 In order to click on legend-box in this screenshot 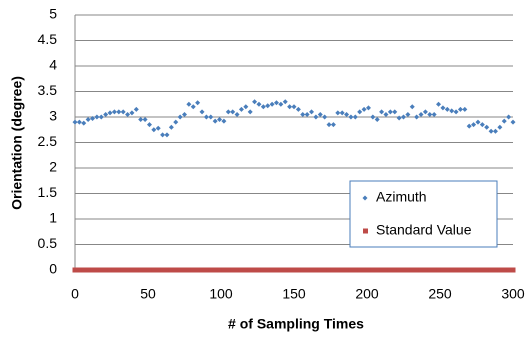, I will do `click(423, 214)`.